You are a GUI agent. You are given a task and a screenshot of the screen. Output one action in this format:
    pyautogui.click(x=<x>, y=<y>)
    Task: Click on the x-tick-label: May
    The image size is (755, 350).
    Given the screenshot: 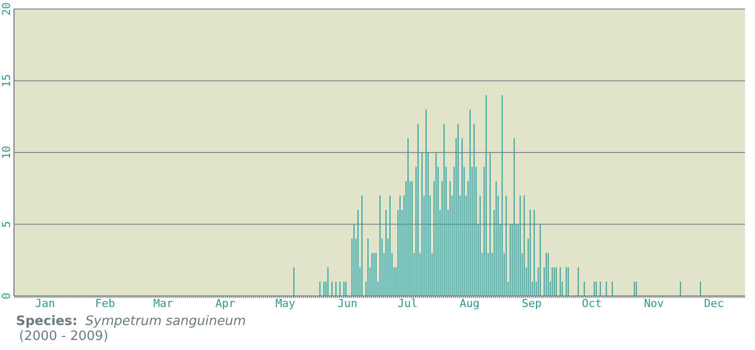 What is the action you would take?
    pyautogui.click(x=285, y=303)
    